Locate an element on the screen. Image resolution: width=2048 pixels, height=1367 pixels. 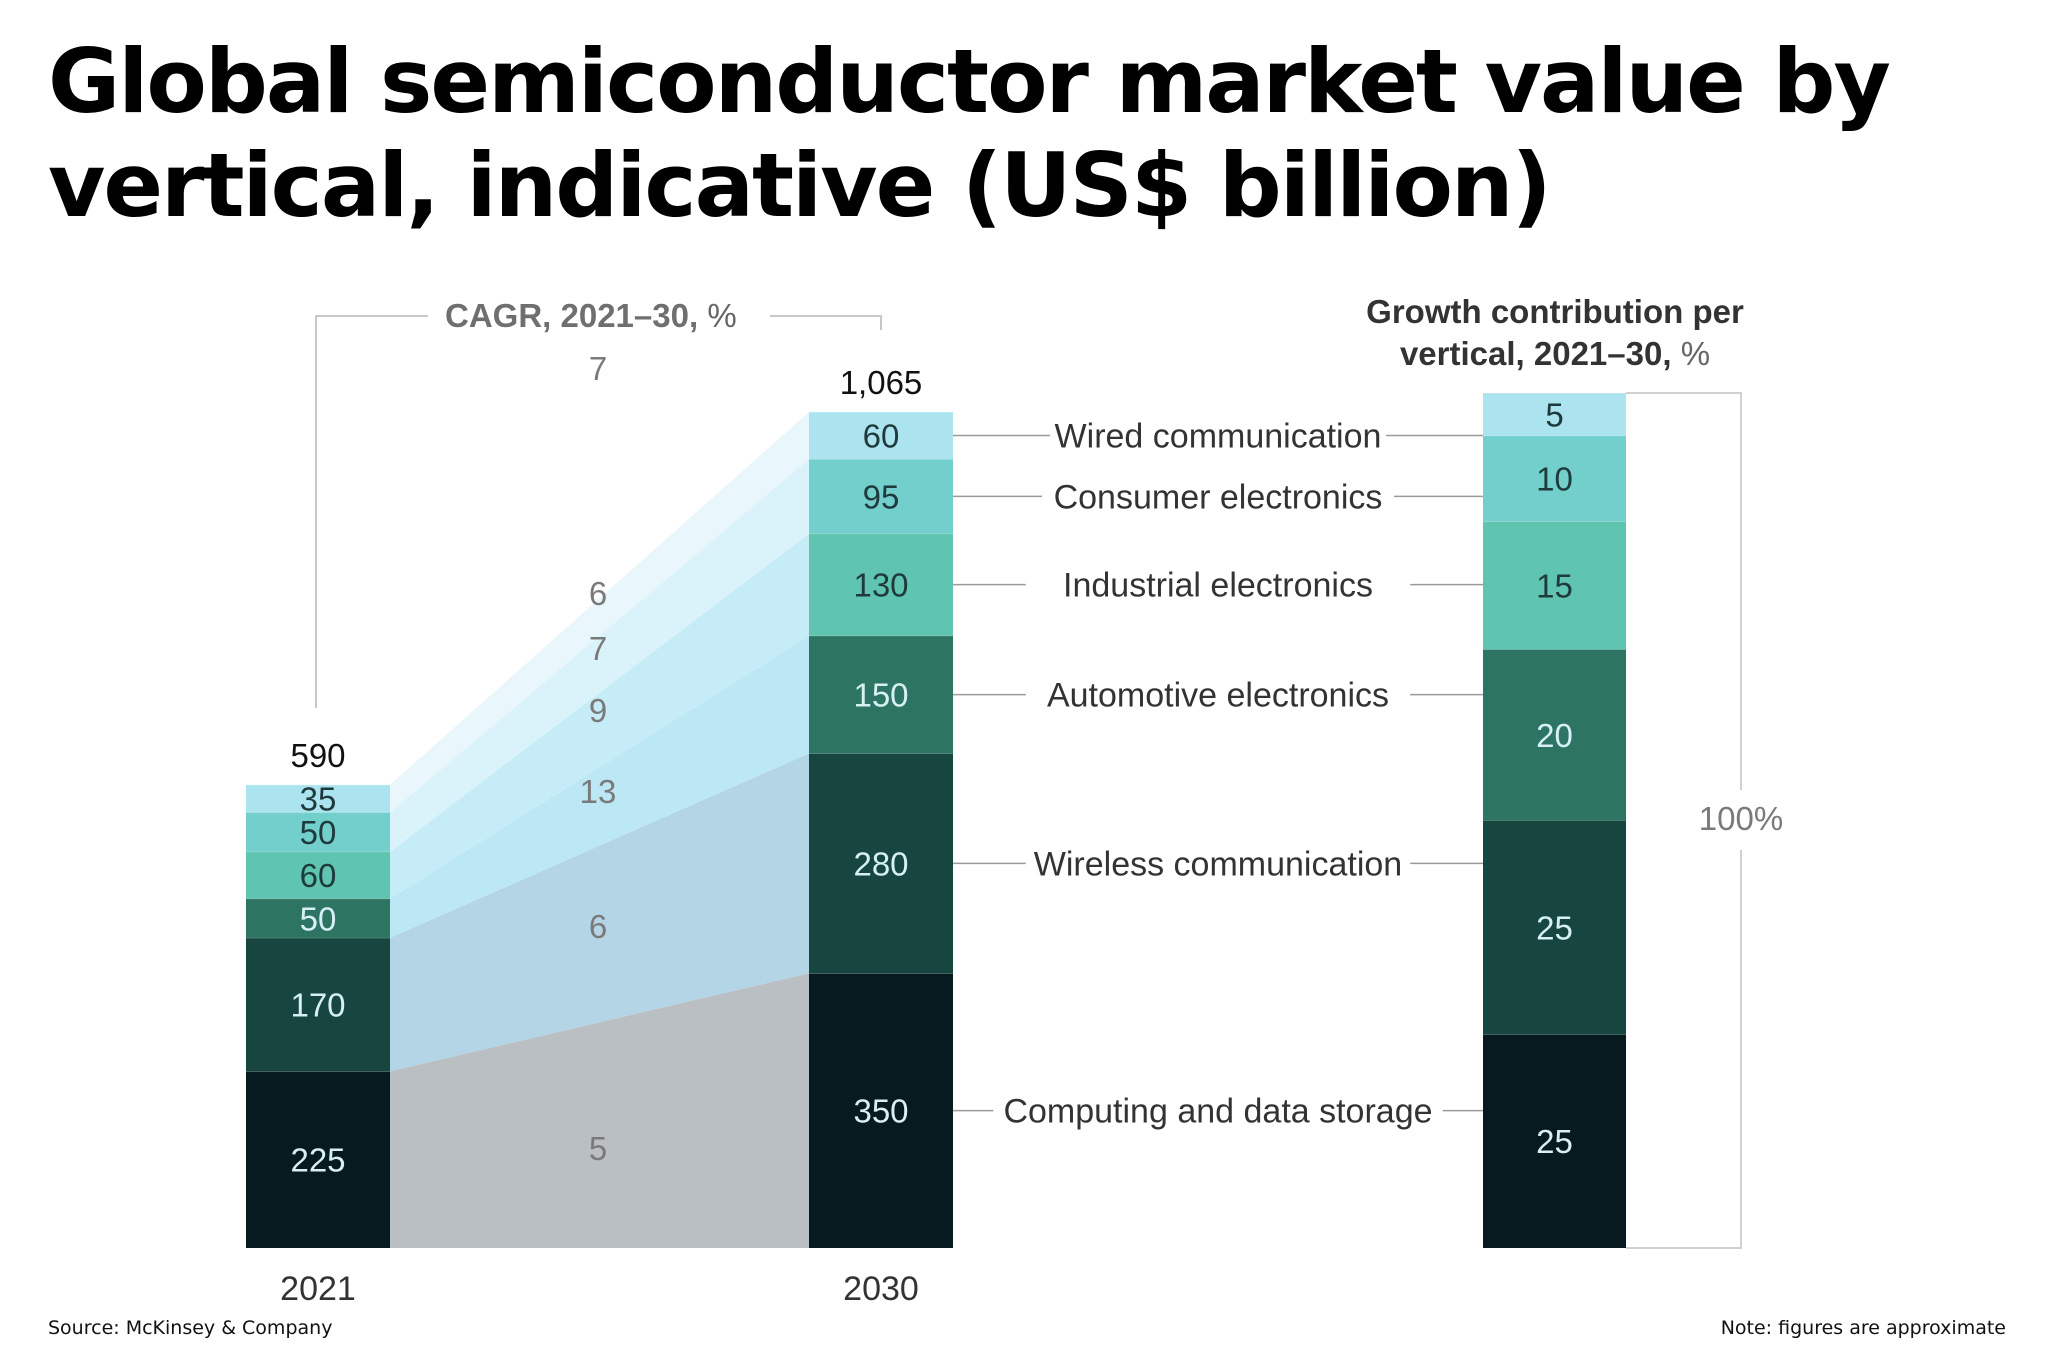
cagr-value-automotive: 13 is located at coordinates (598, 791).